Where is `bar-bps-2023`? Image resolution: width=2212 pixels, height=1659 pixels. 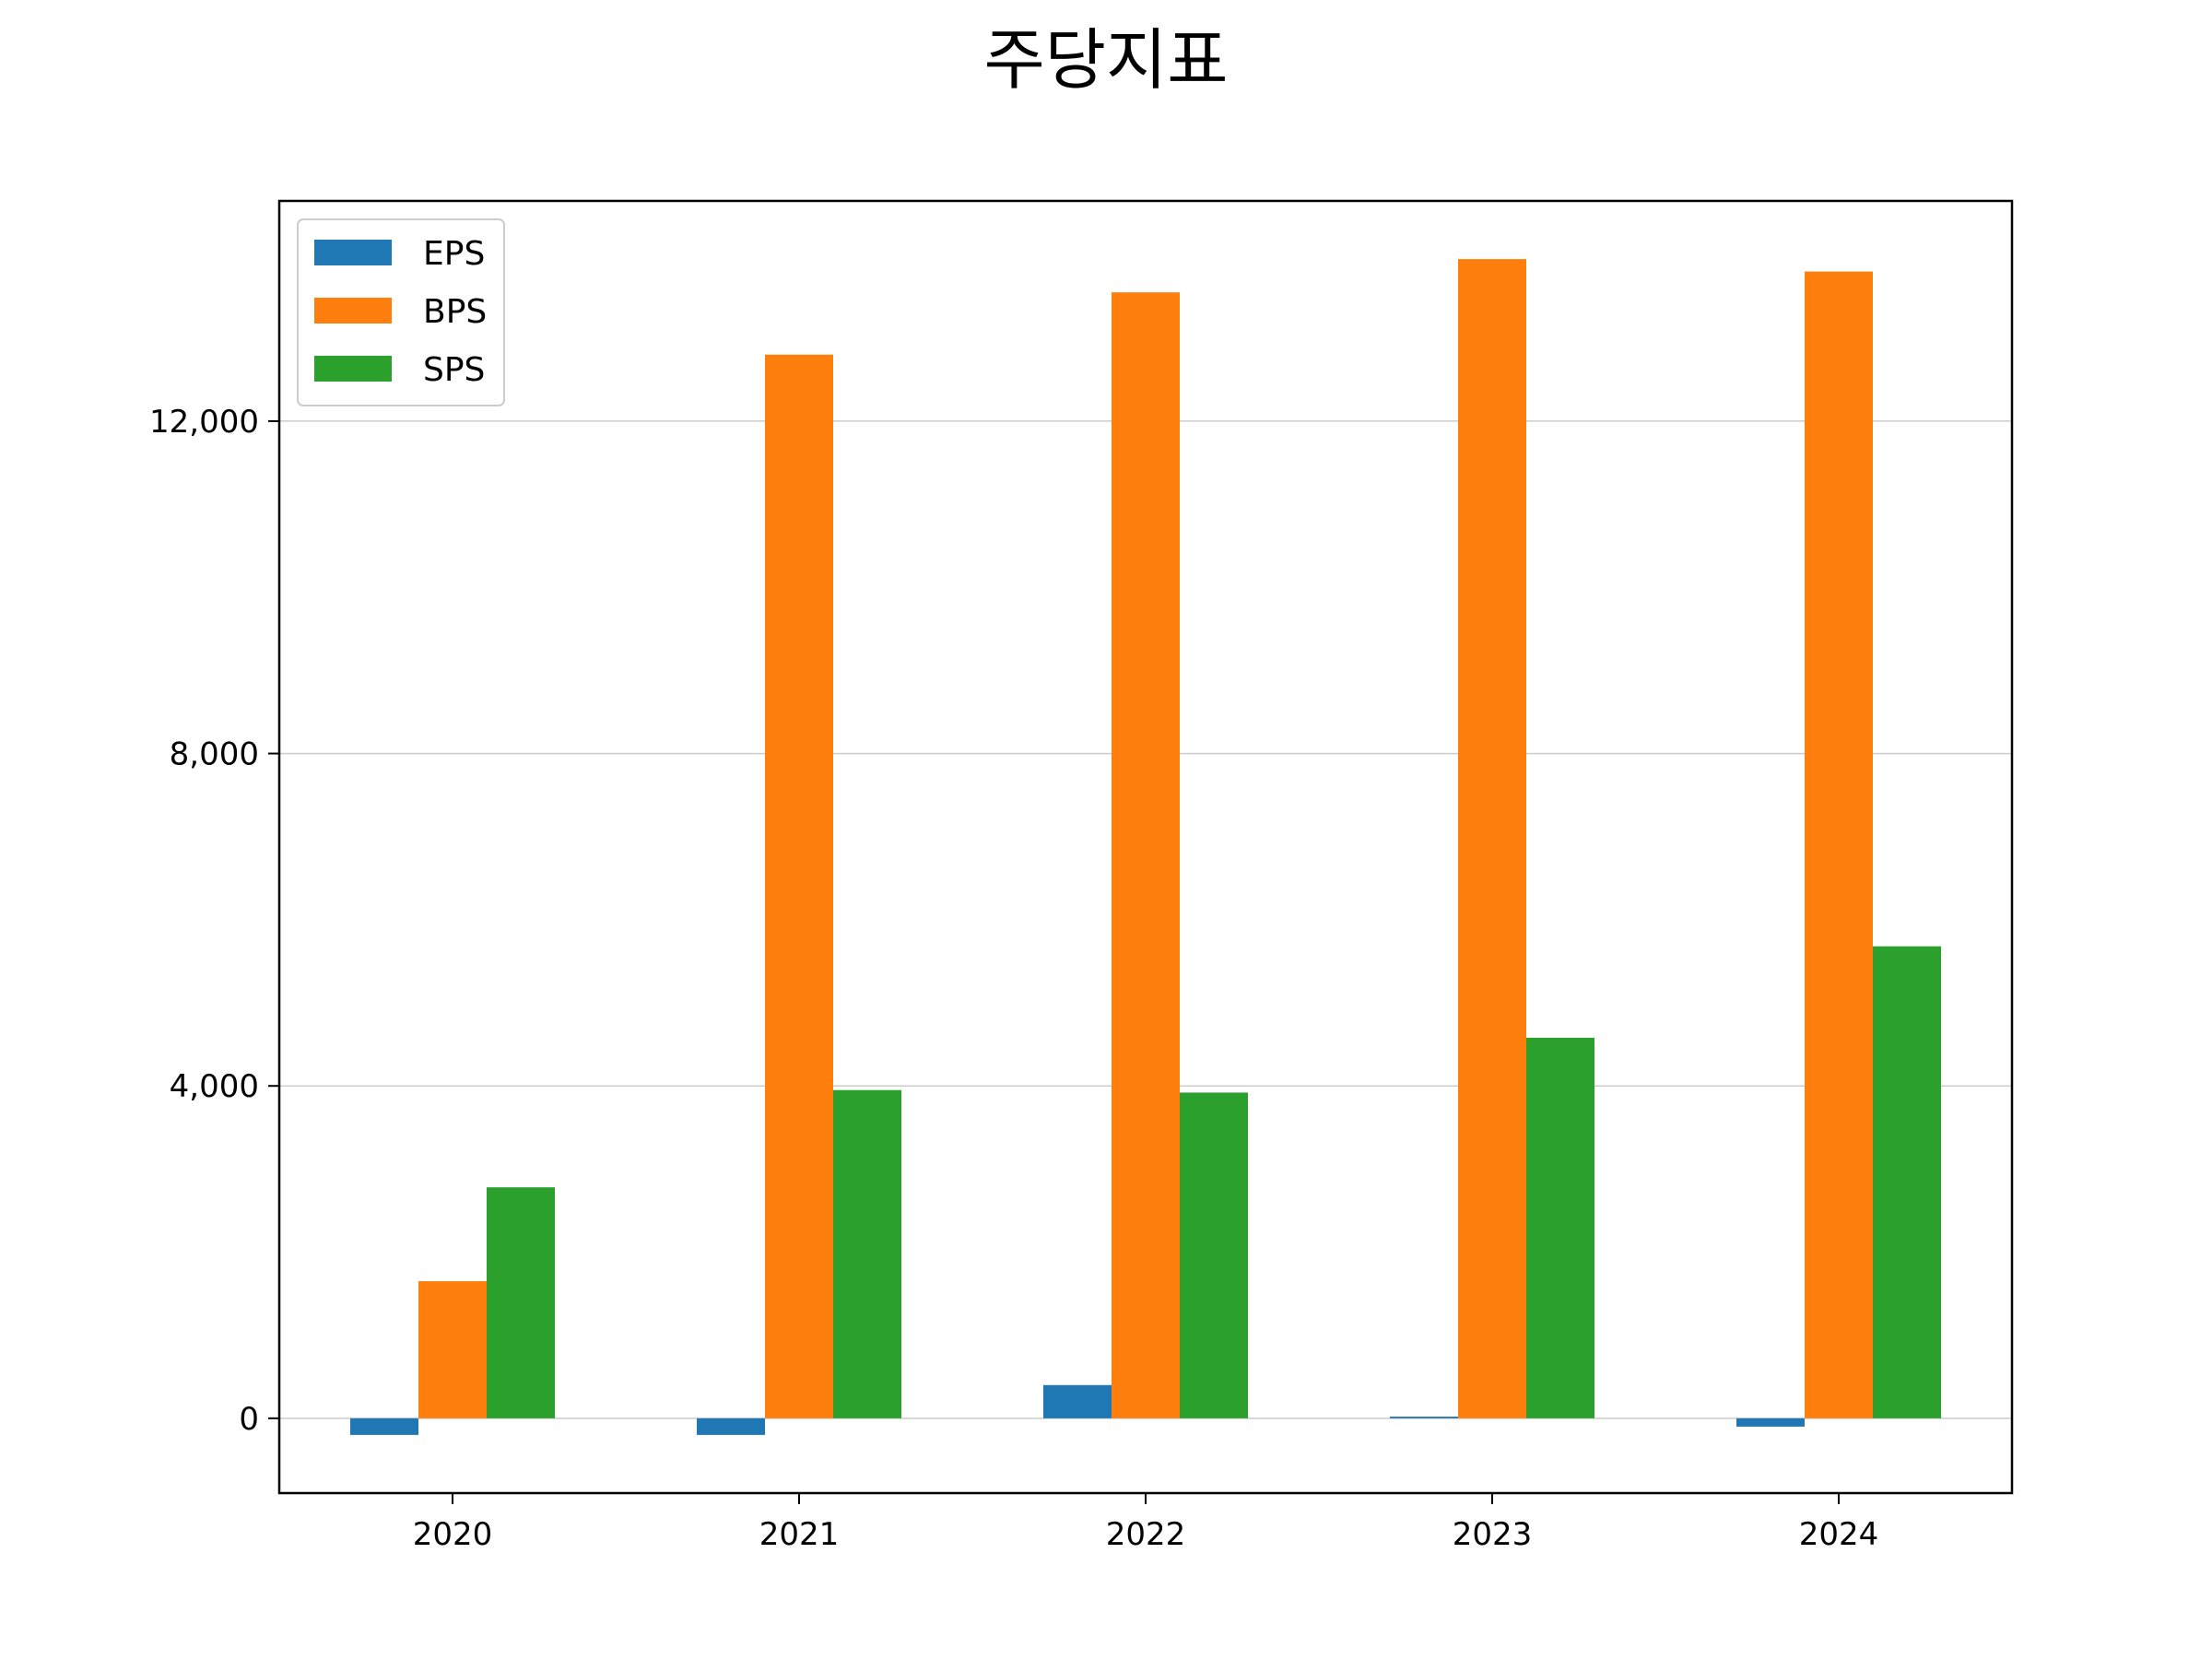 bar-bps-2023 is located at coordinates (1492, 838).